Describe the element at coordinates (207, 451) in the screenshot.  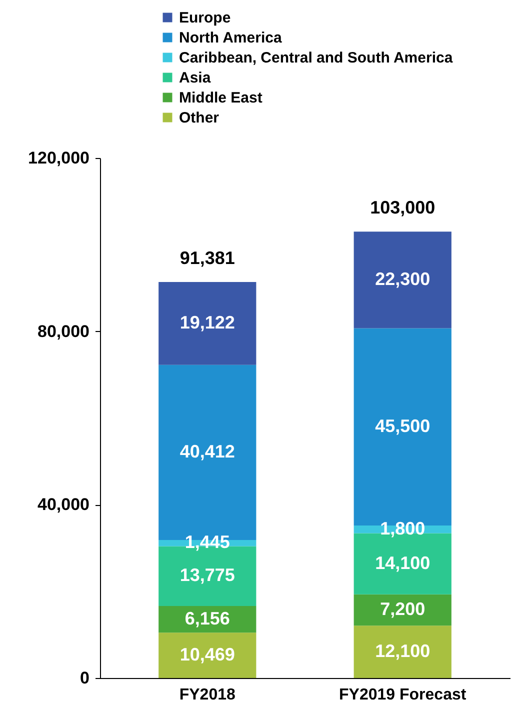
I see `data-label: 40,412` at that location.